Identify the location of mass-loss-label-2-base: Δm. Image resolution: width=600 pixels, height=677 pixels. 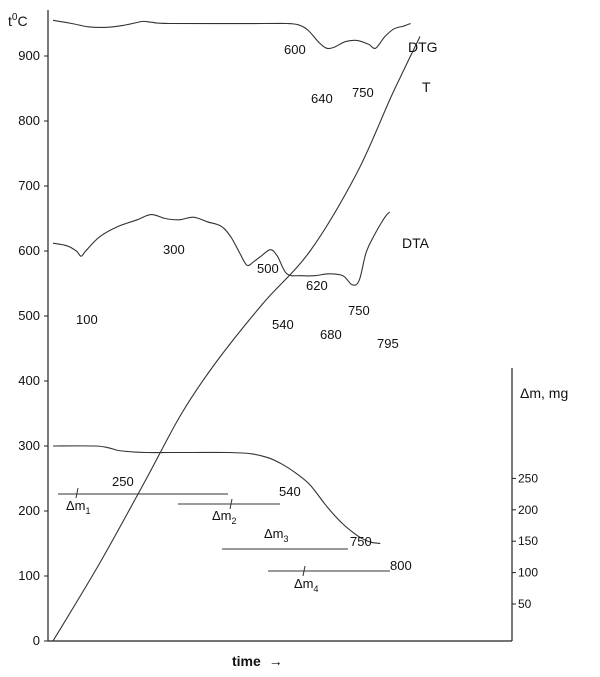
(222, 515).